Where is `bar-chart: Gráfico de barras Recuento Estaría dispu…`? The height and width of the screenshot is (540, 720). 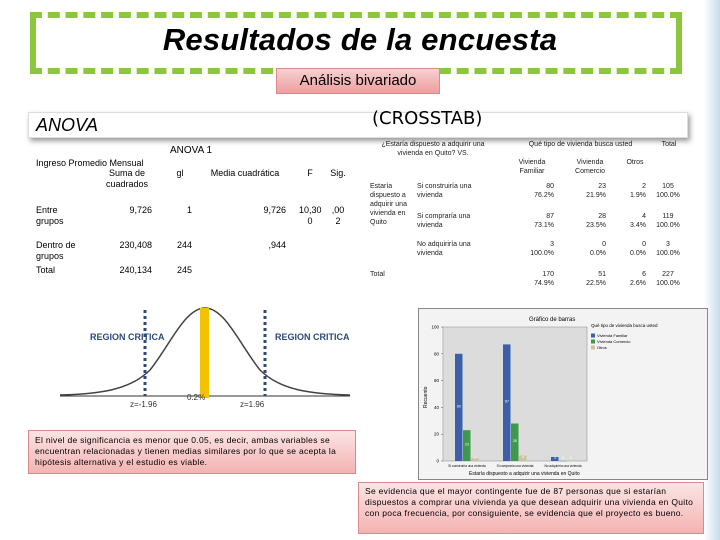 bar-chart: Gráfico de barras Recuento Estaría dispu… is located at coordinates (540, 397).